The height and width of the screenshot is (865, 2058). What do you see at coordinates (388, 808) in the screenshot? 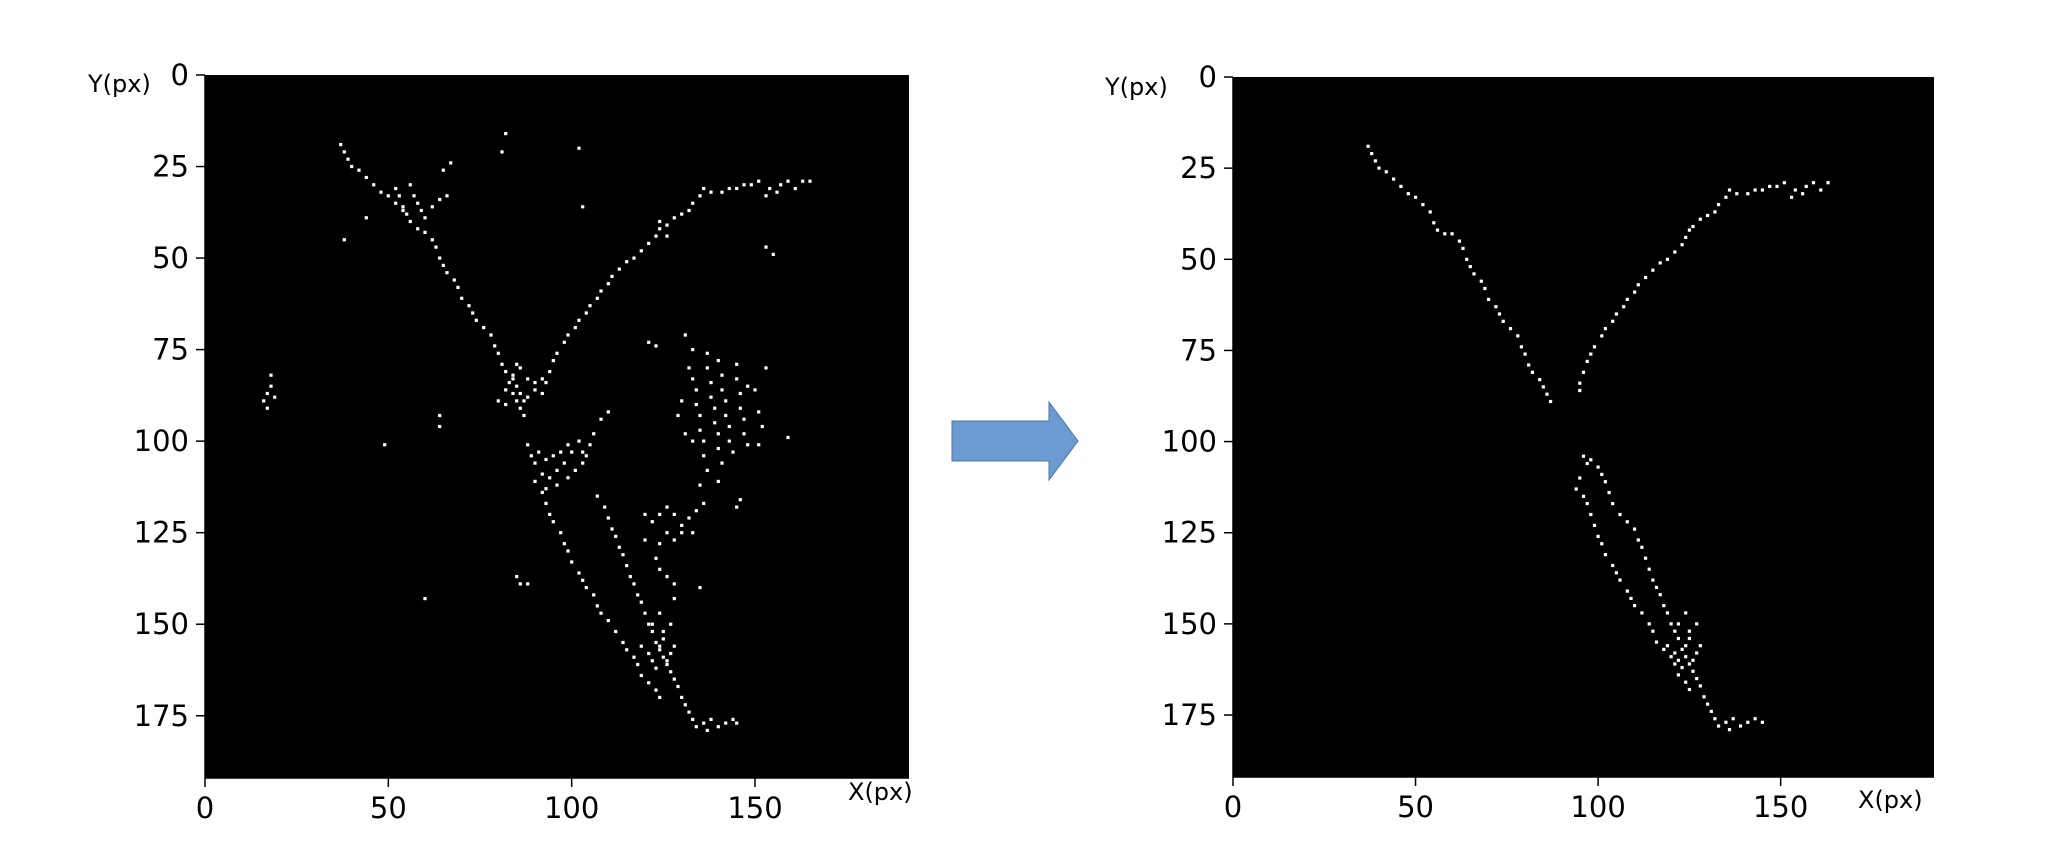
I see `x-tick-label: 50` at bounding box center [388, 808].